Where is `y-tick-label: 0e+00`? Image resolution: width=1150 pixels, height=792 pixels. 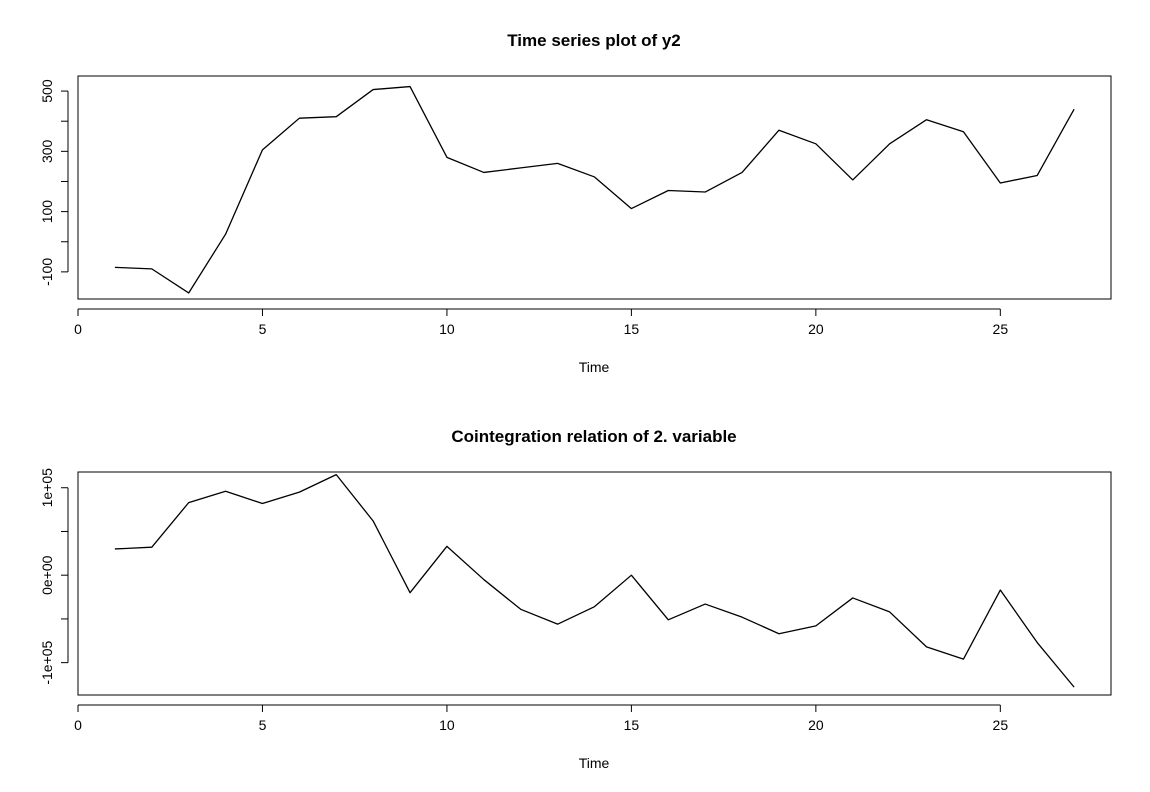 y-tick-label: 0e+00 is located at coordinates (47, 575).